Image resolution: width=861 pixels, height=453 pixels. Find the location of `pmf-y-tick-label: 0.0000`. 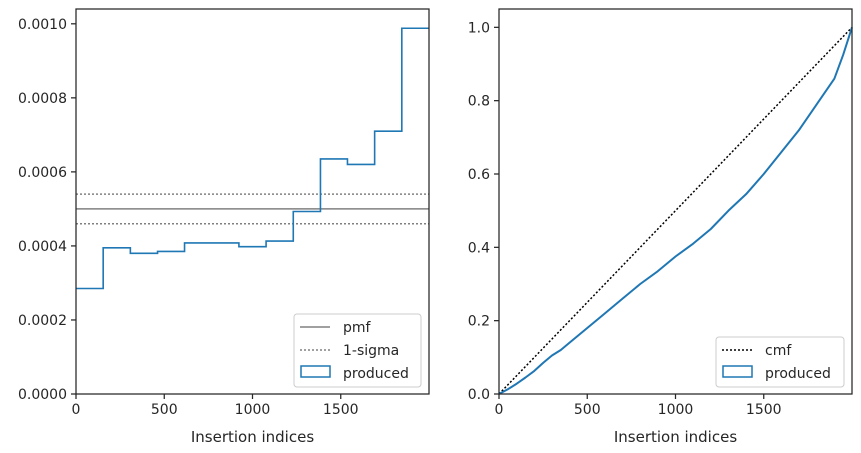

pmf-y-tick-label: 0.0000 is located at coordinates (42, 395).